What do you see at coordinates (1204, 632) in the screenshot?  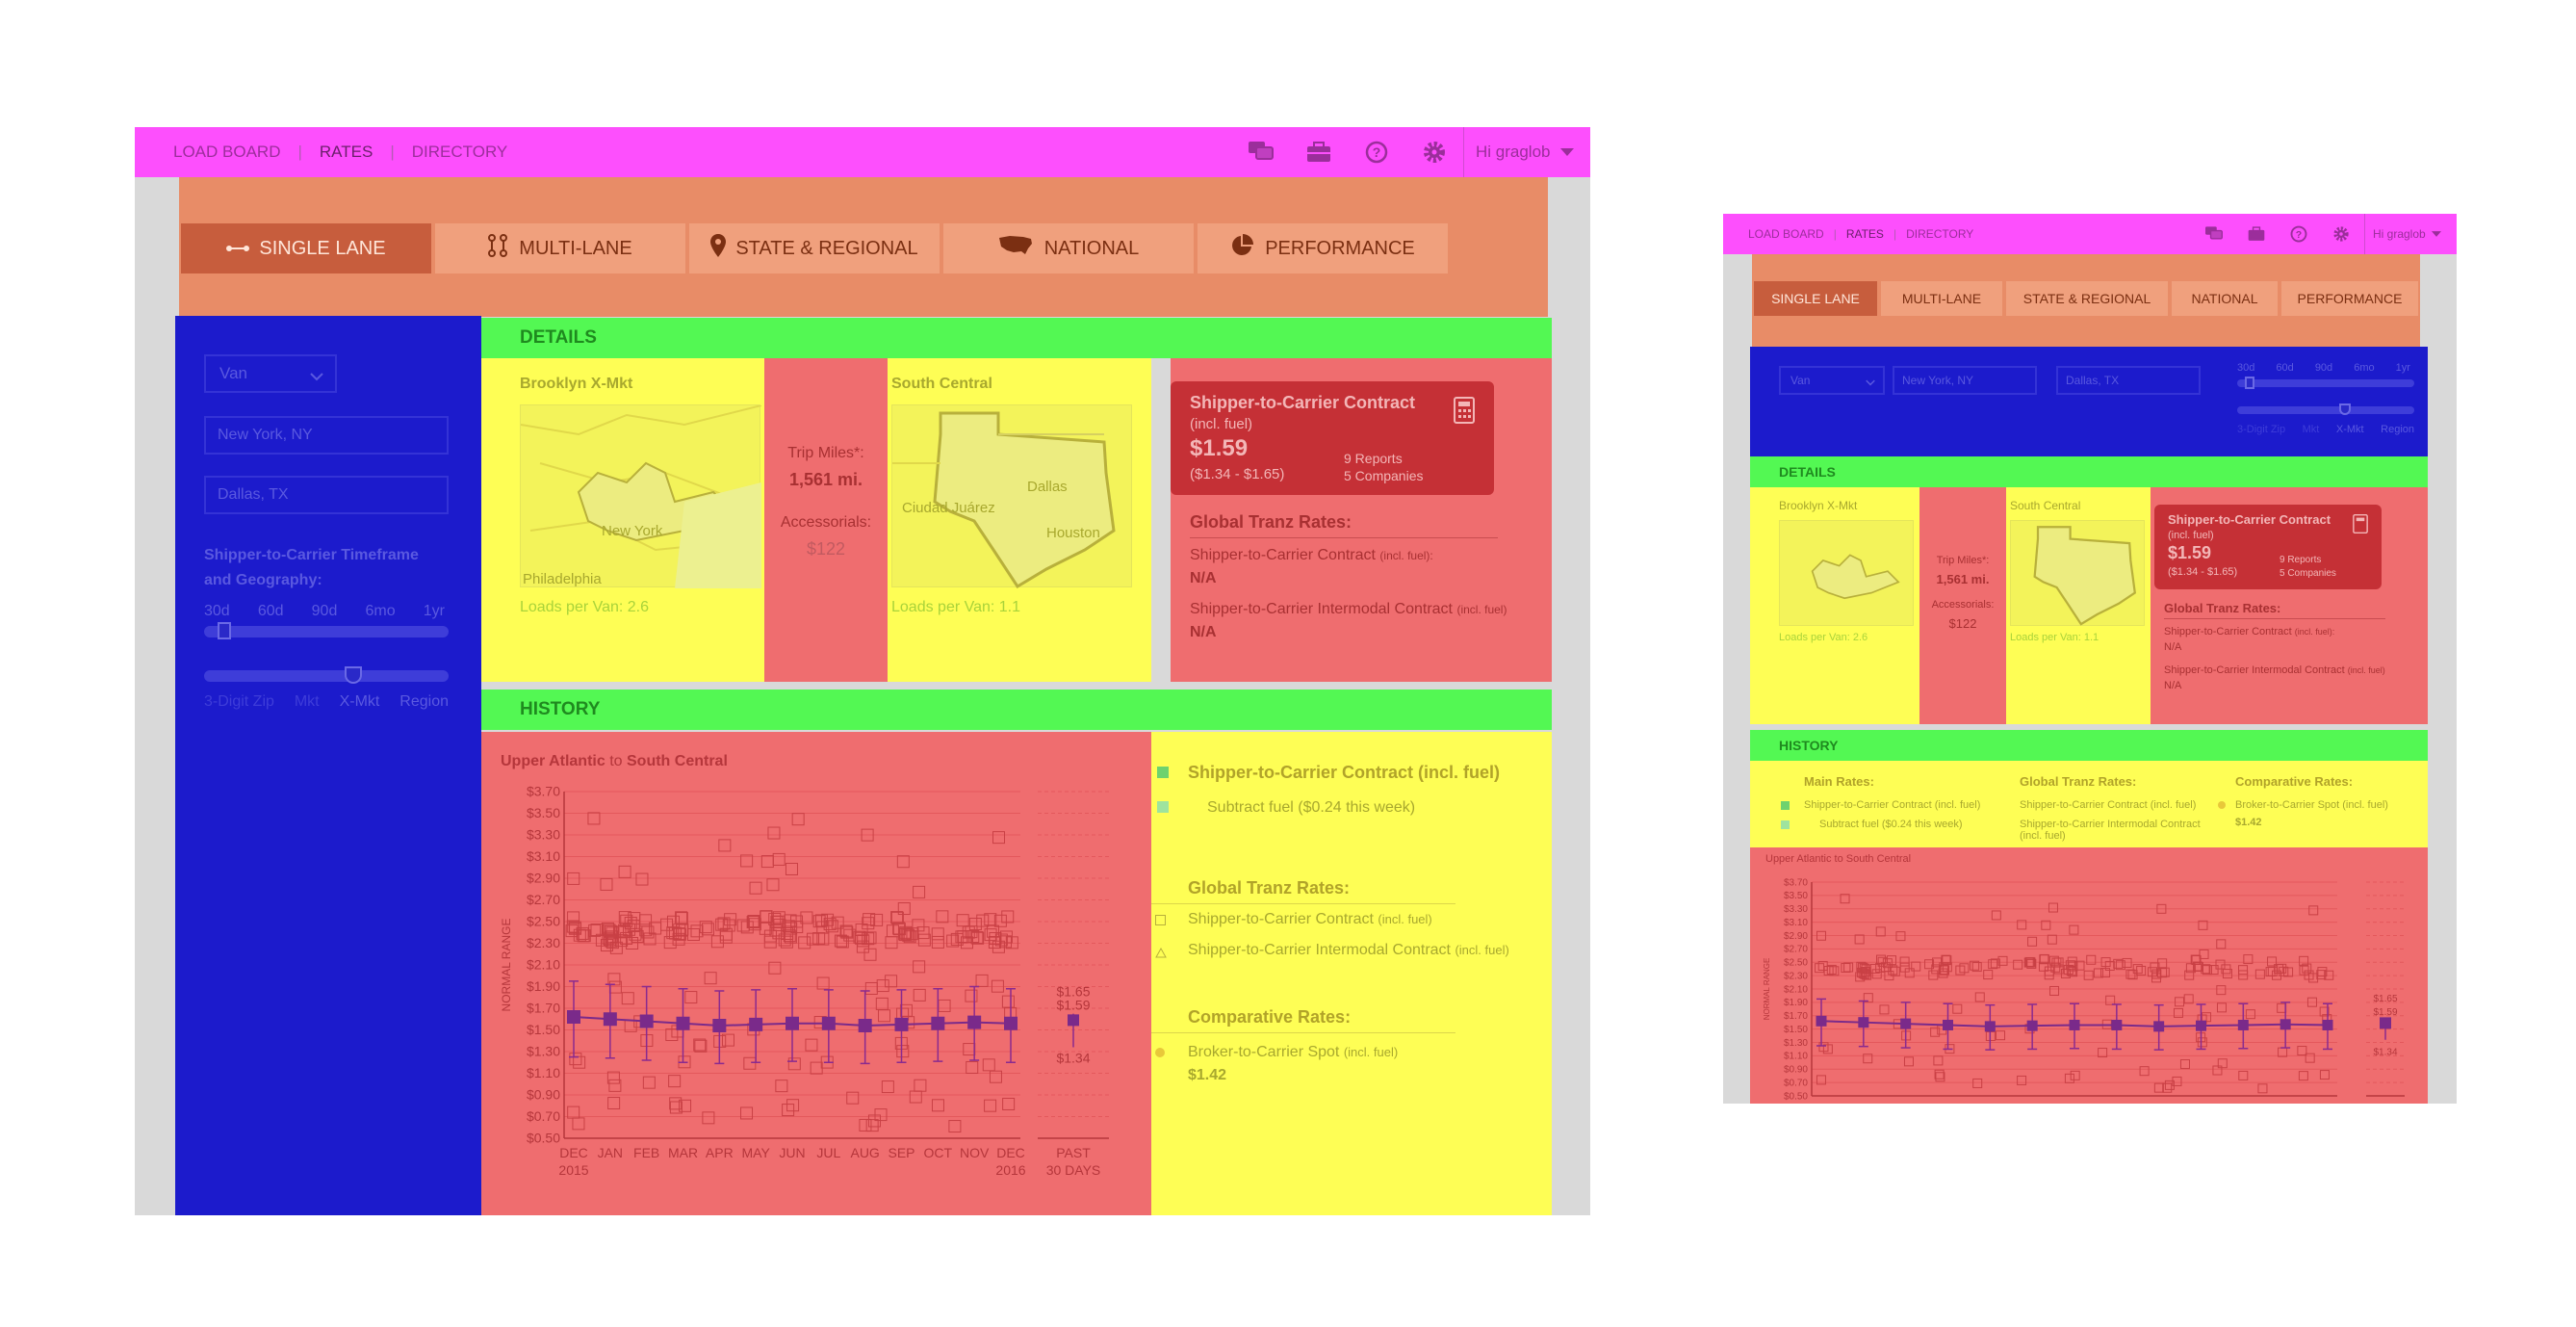 I see `global-row-intermodal-value: N/A` at bounding box center [1204, 632].